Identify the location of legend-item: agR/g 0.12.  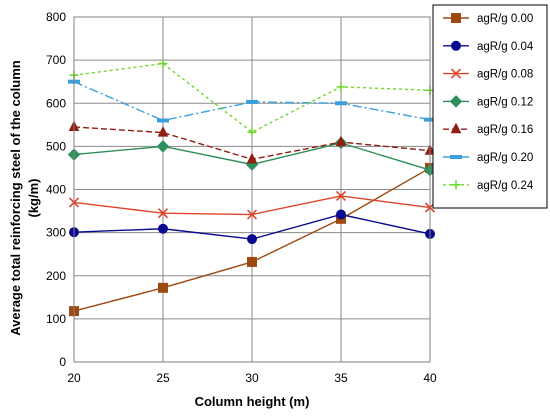
(488, 101).